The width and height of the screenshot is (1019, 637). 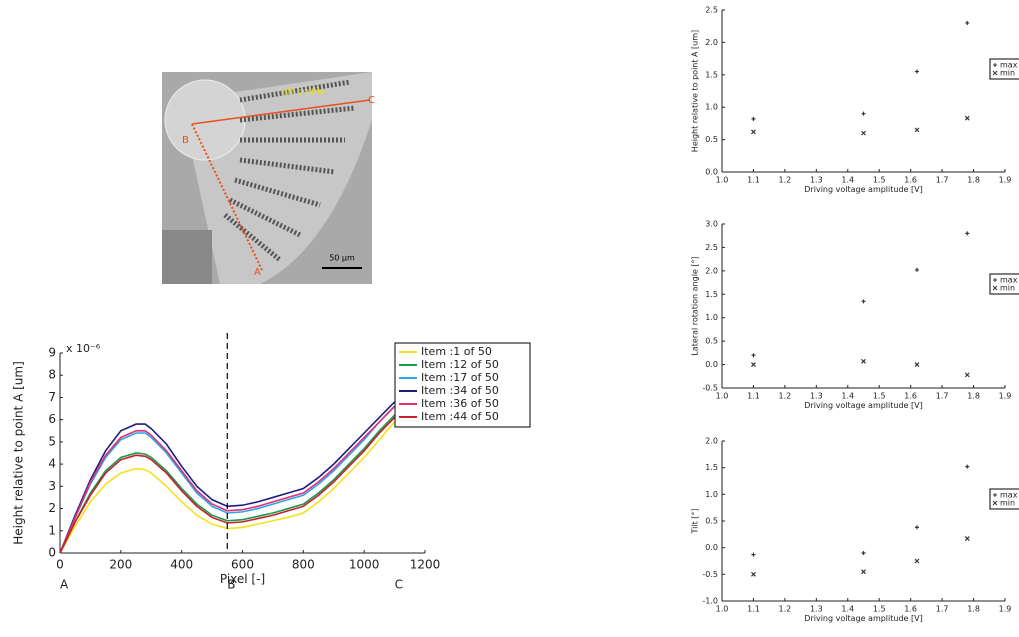 What do you see at coordinates (52, 464) in the screenshot?
I see `y-tick-label: 4` at bounding box center [52, 464].